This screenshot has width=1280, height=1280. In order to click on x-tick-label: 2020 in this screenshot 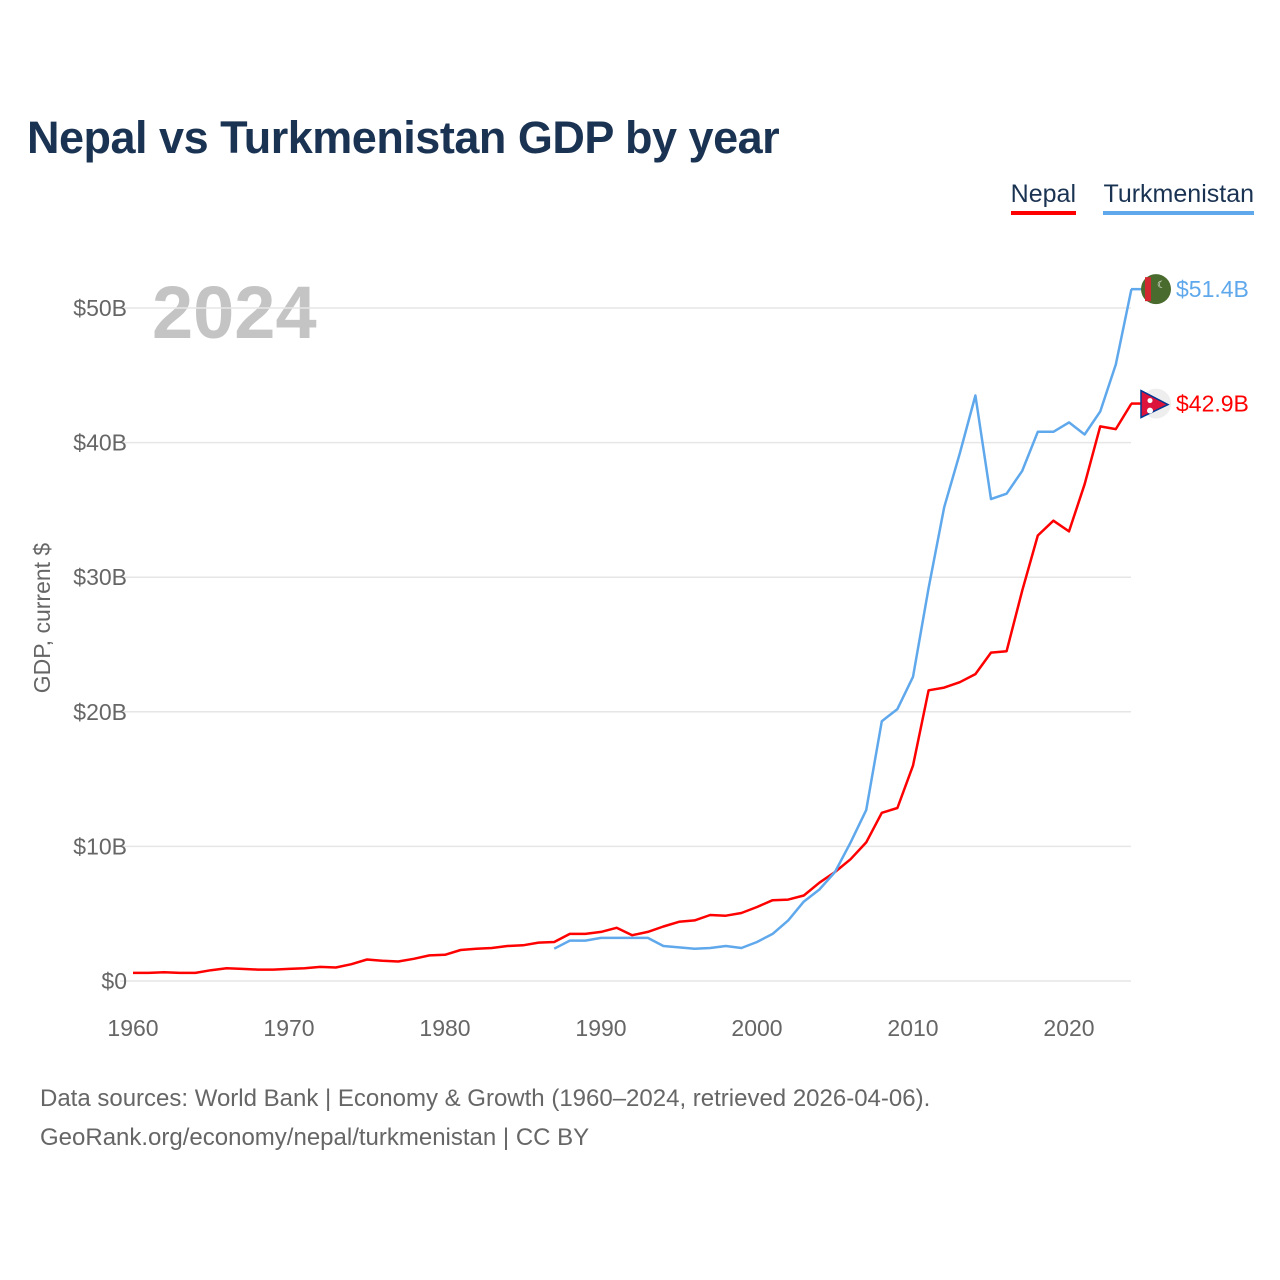, I will do `click(1068, 1028)`.